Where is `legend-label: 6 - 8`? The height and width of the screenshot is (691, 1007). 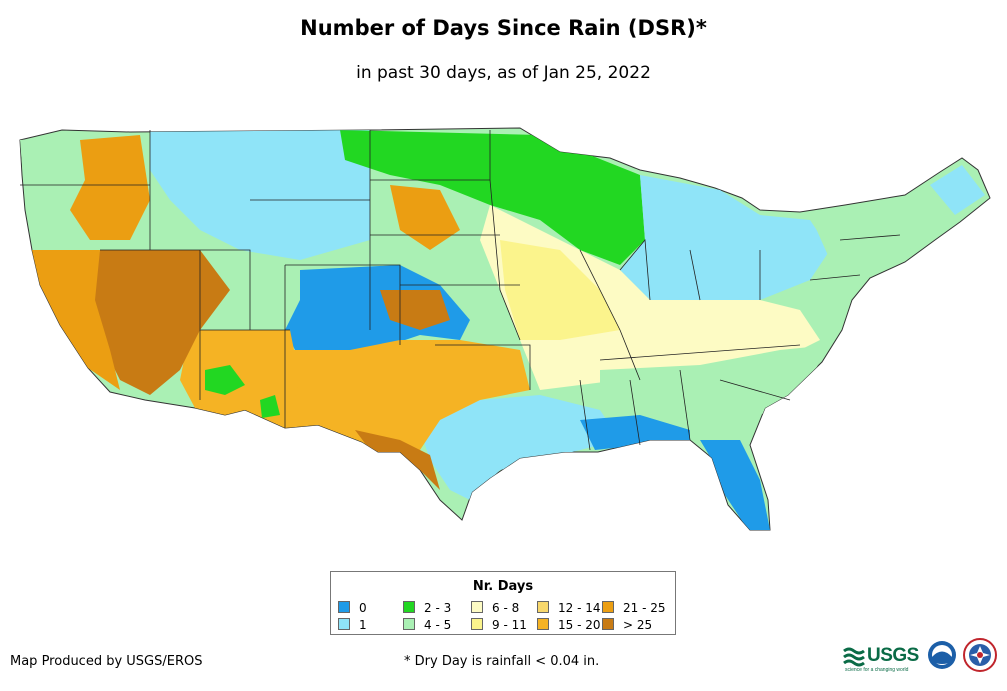
legend-label: 6 - 8 is located at coordinates (506, 608).